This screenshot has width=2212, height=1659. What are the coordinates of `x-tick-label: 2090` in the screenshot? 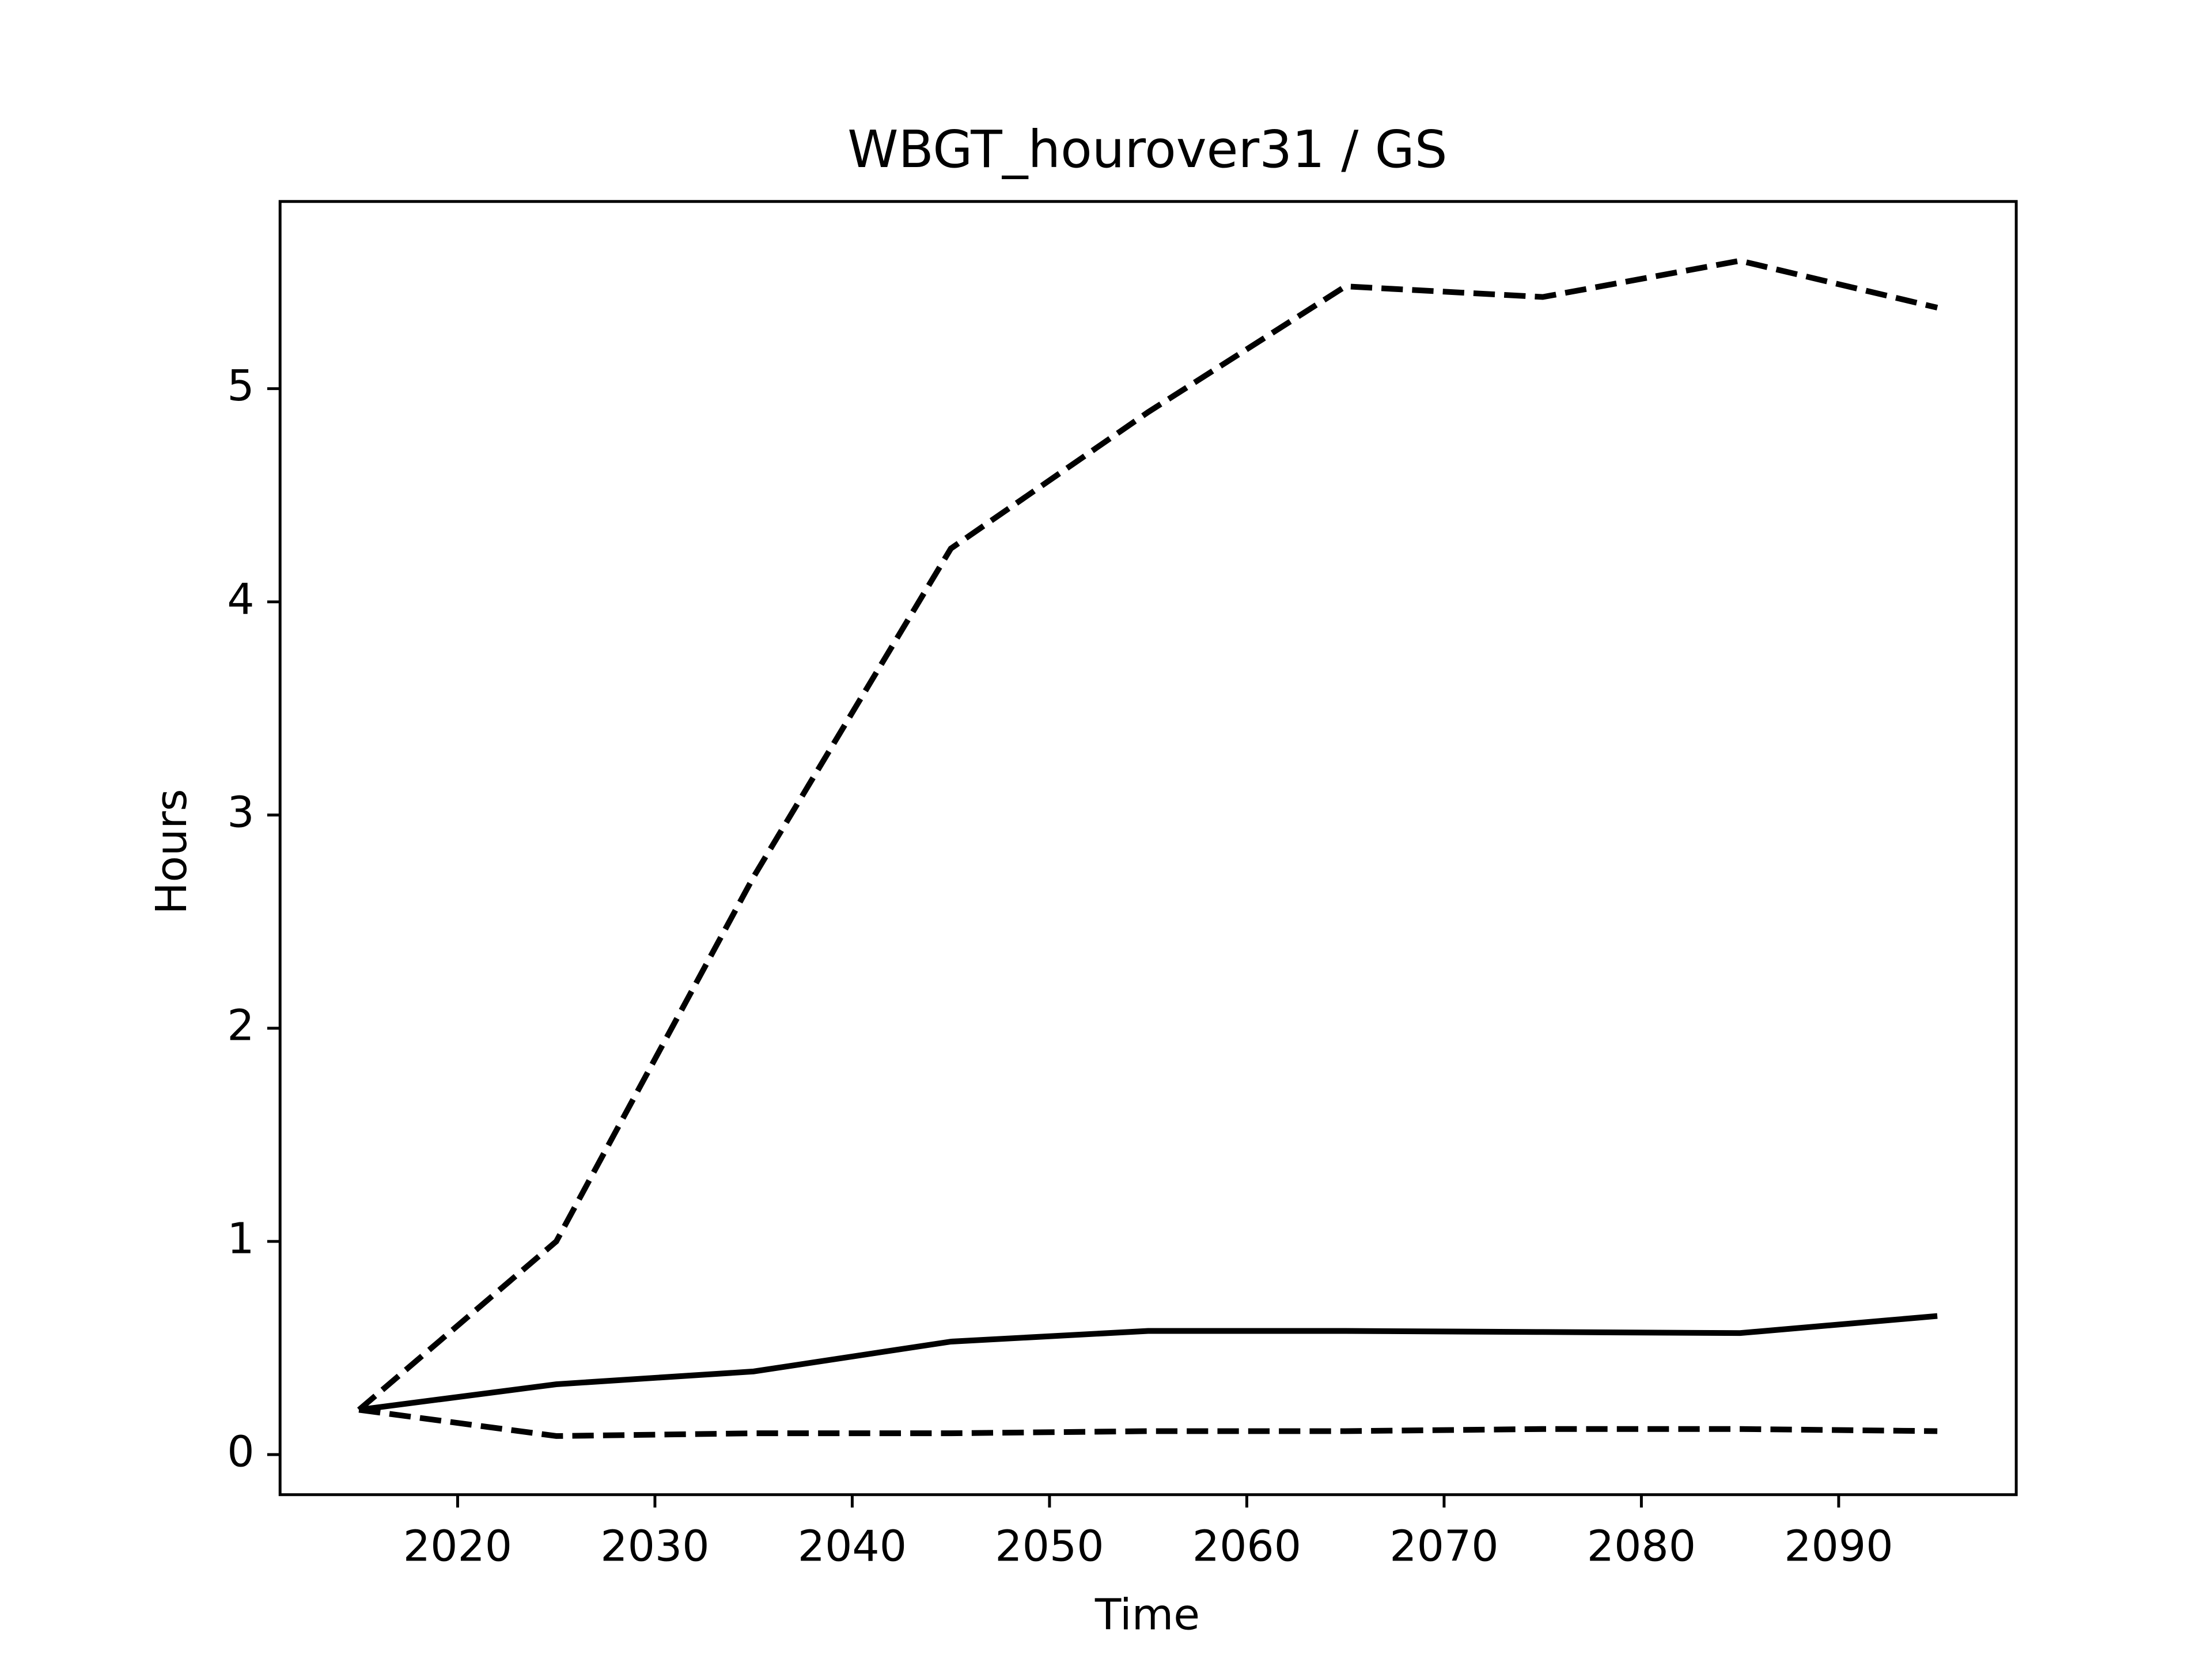 It's located at (1838, 1546).